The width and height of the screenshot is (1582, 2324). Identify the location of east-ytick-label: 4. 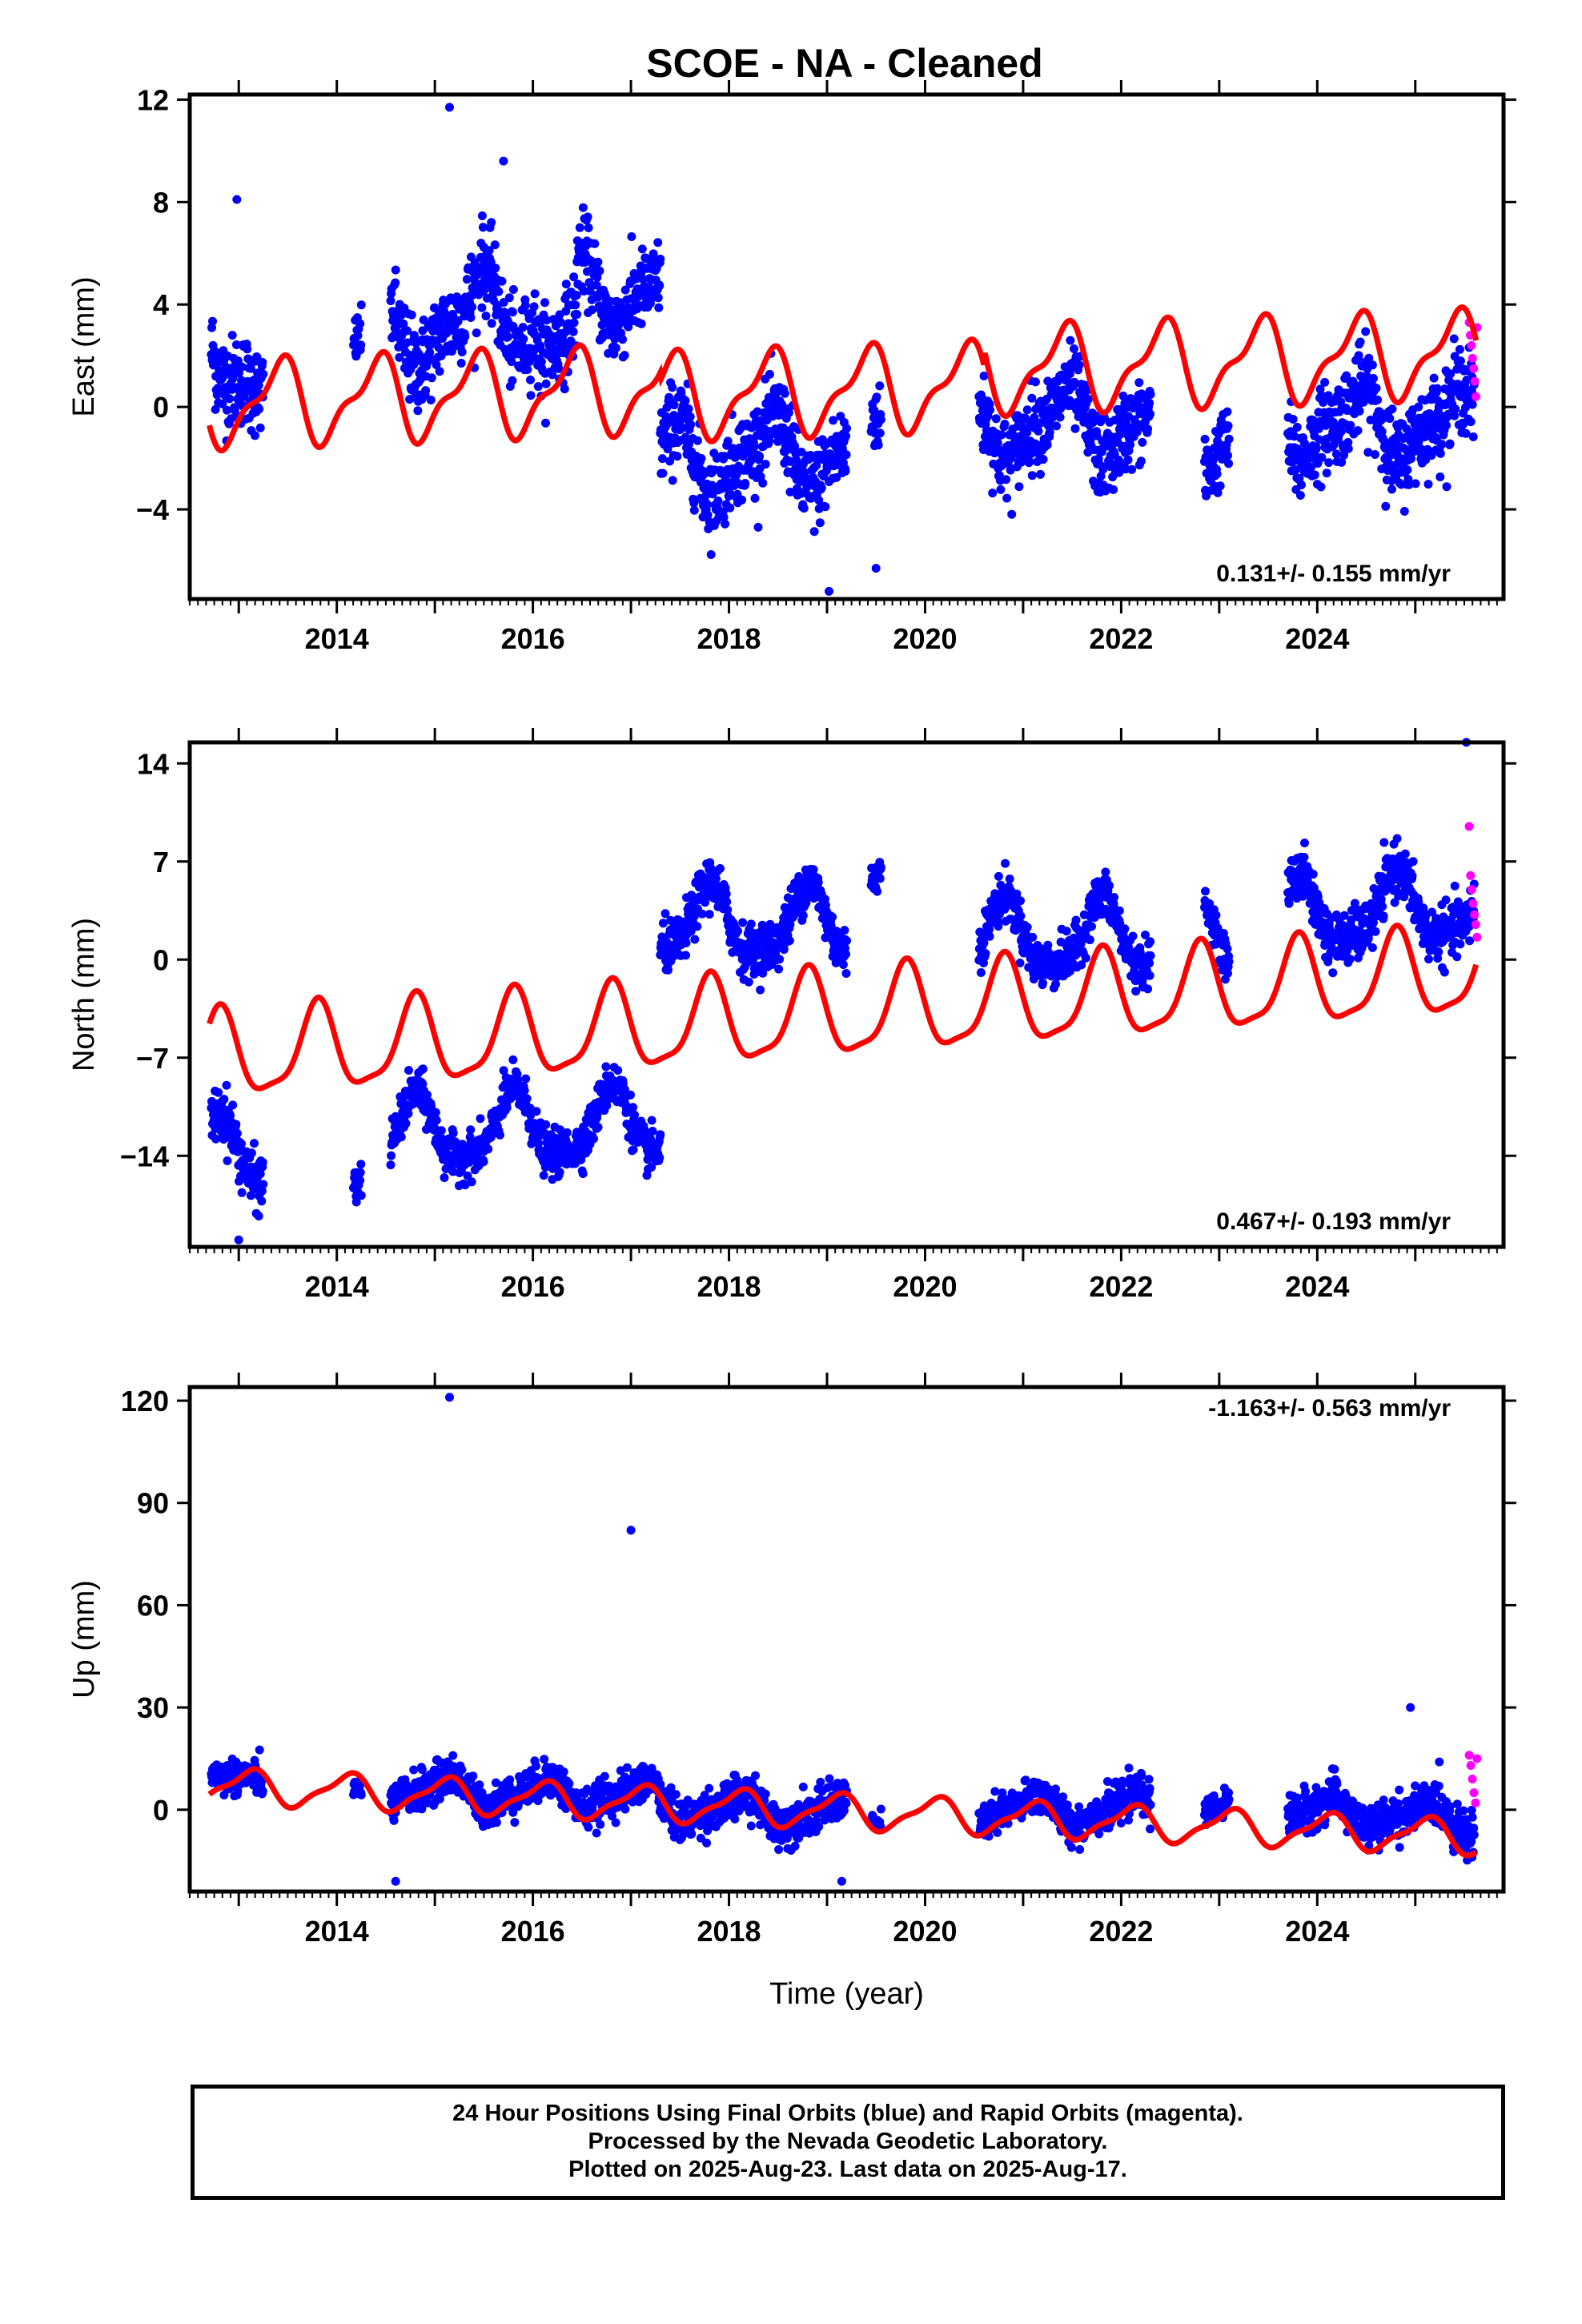
(161, 304).